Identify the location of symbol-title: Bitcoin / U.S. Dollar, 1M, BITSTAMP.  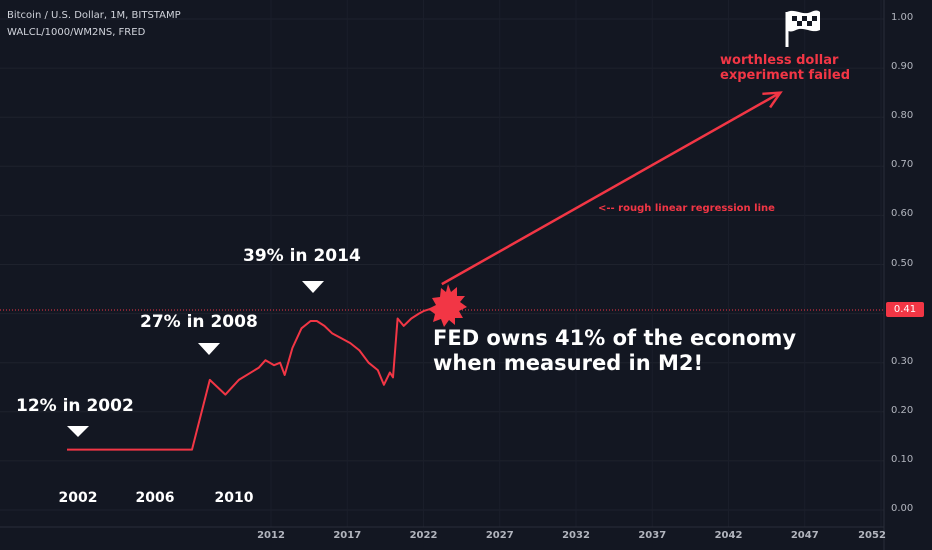
(94, 15).